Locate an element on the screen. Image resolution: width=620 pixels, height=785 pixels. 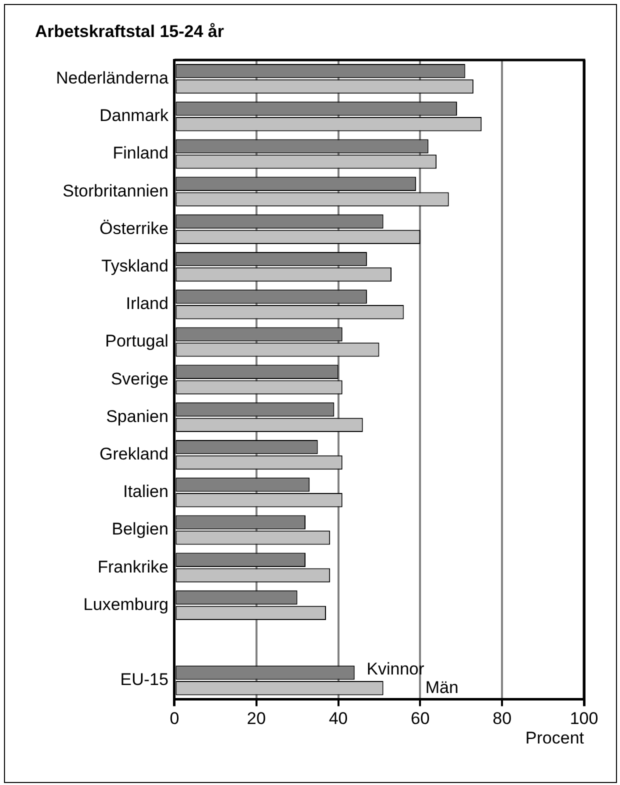
y-tick-label: Grekland is located at coordinates (133, 454).